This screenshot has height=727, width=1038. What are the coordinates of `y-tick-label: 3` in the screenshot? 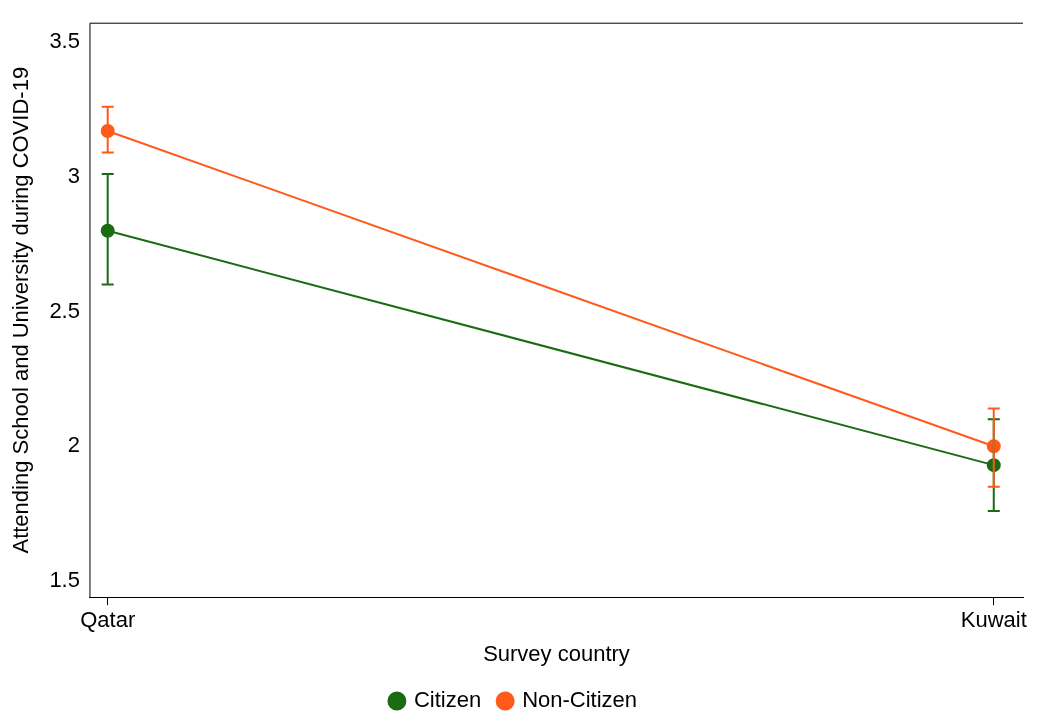 It's located at (73, 175).